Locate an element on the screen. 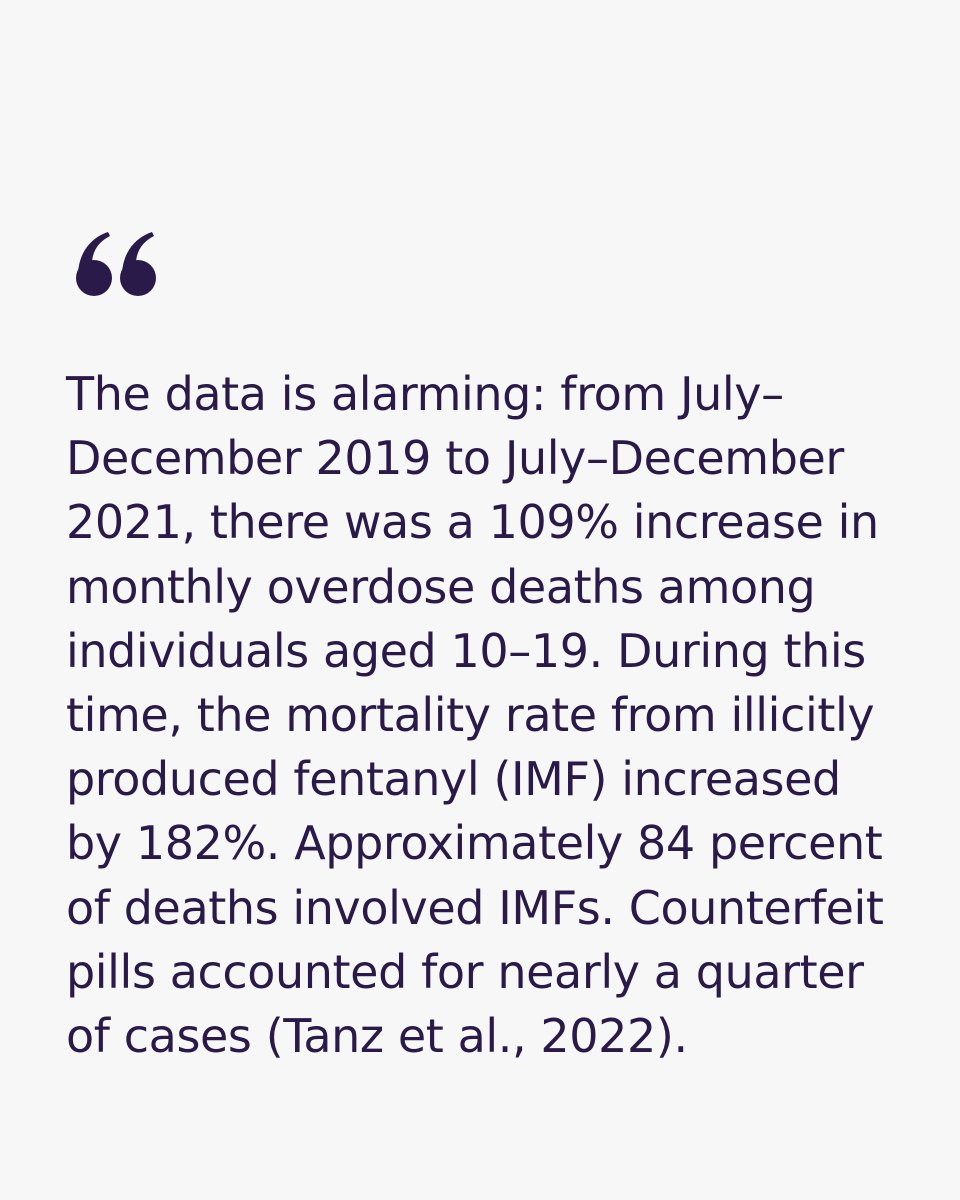  quote-line: of cases (Tanz et al., 2022). is located at coordinates (377, 1036).